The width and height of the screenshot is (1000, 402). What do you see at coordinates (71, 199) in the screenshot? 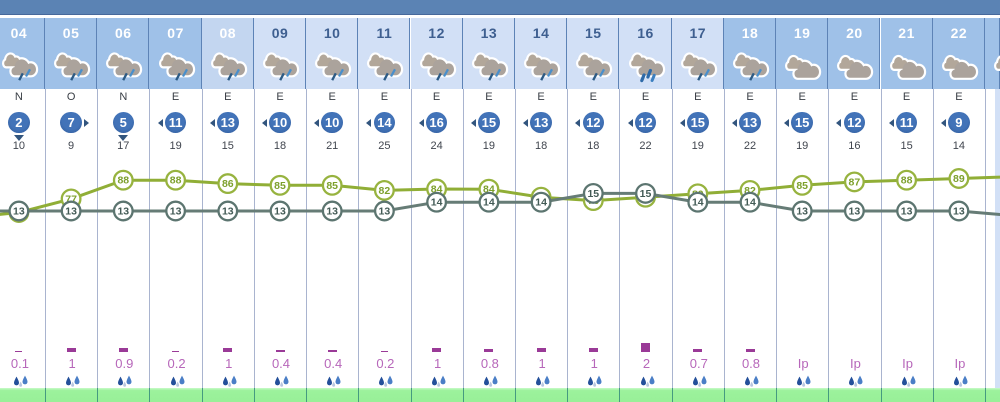
I see `svg-text: 77` at bounding box center [71, 199].